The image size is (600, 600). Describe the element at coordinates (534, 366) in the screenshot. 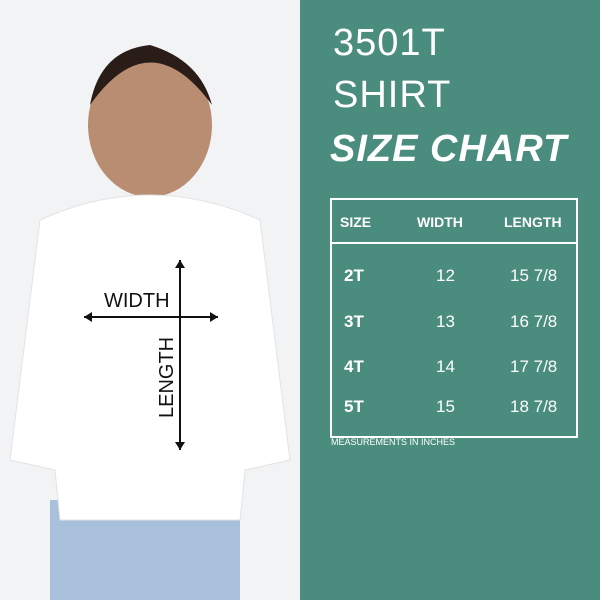

I see `length-cell: 17 7/8` at that location.